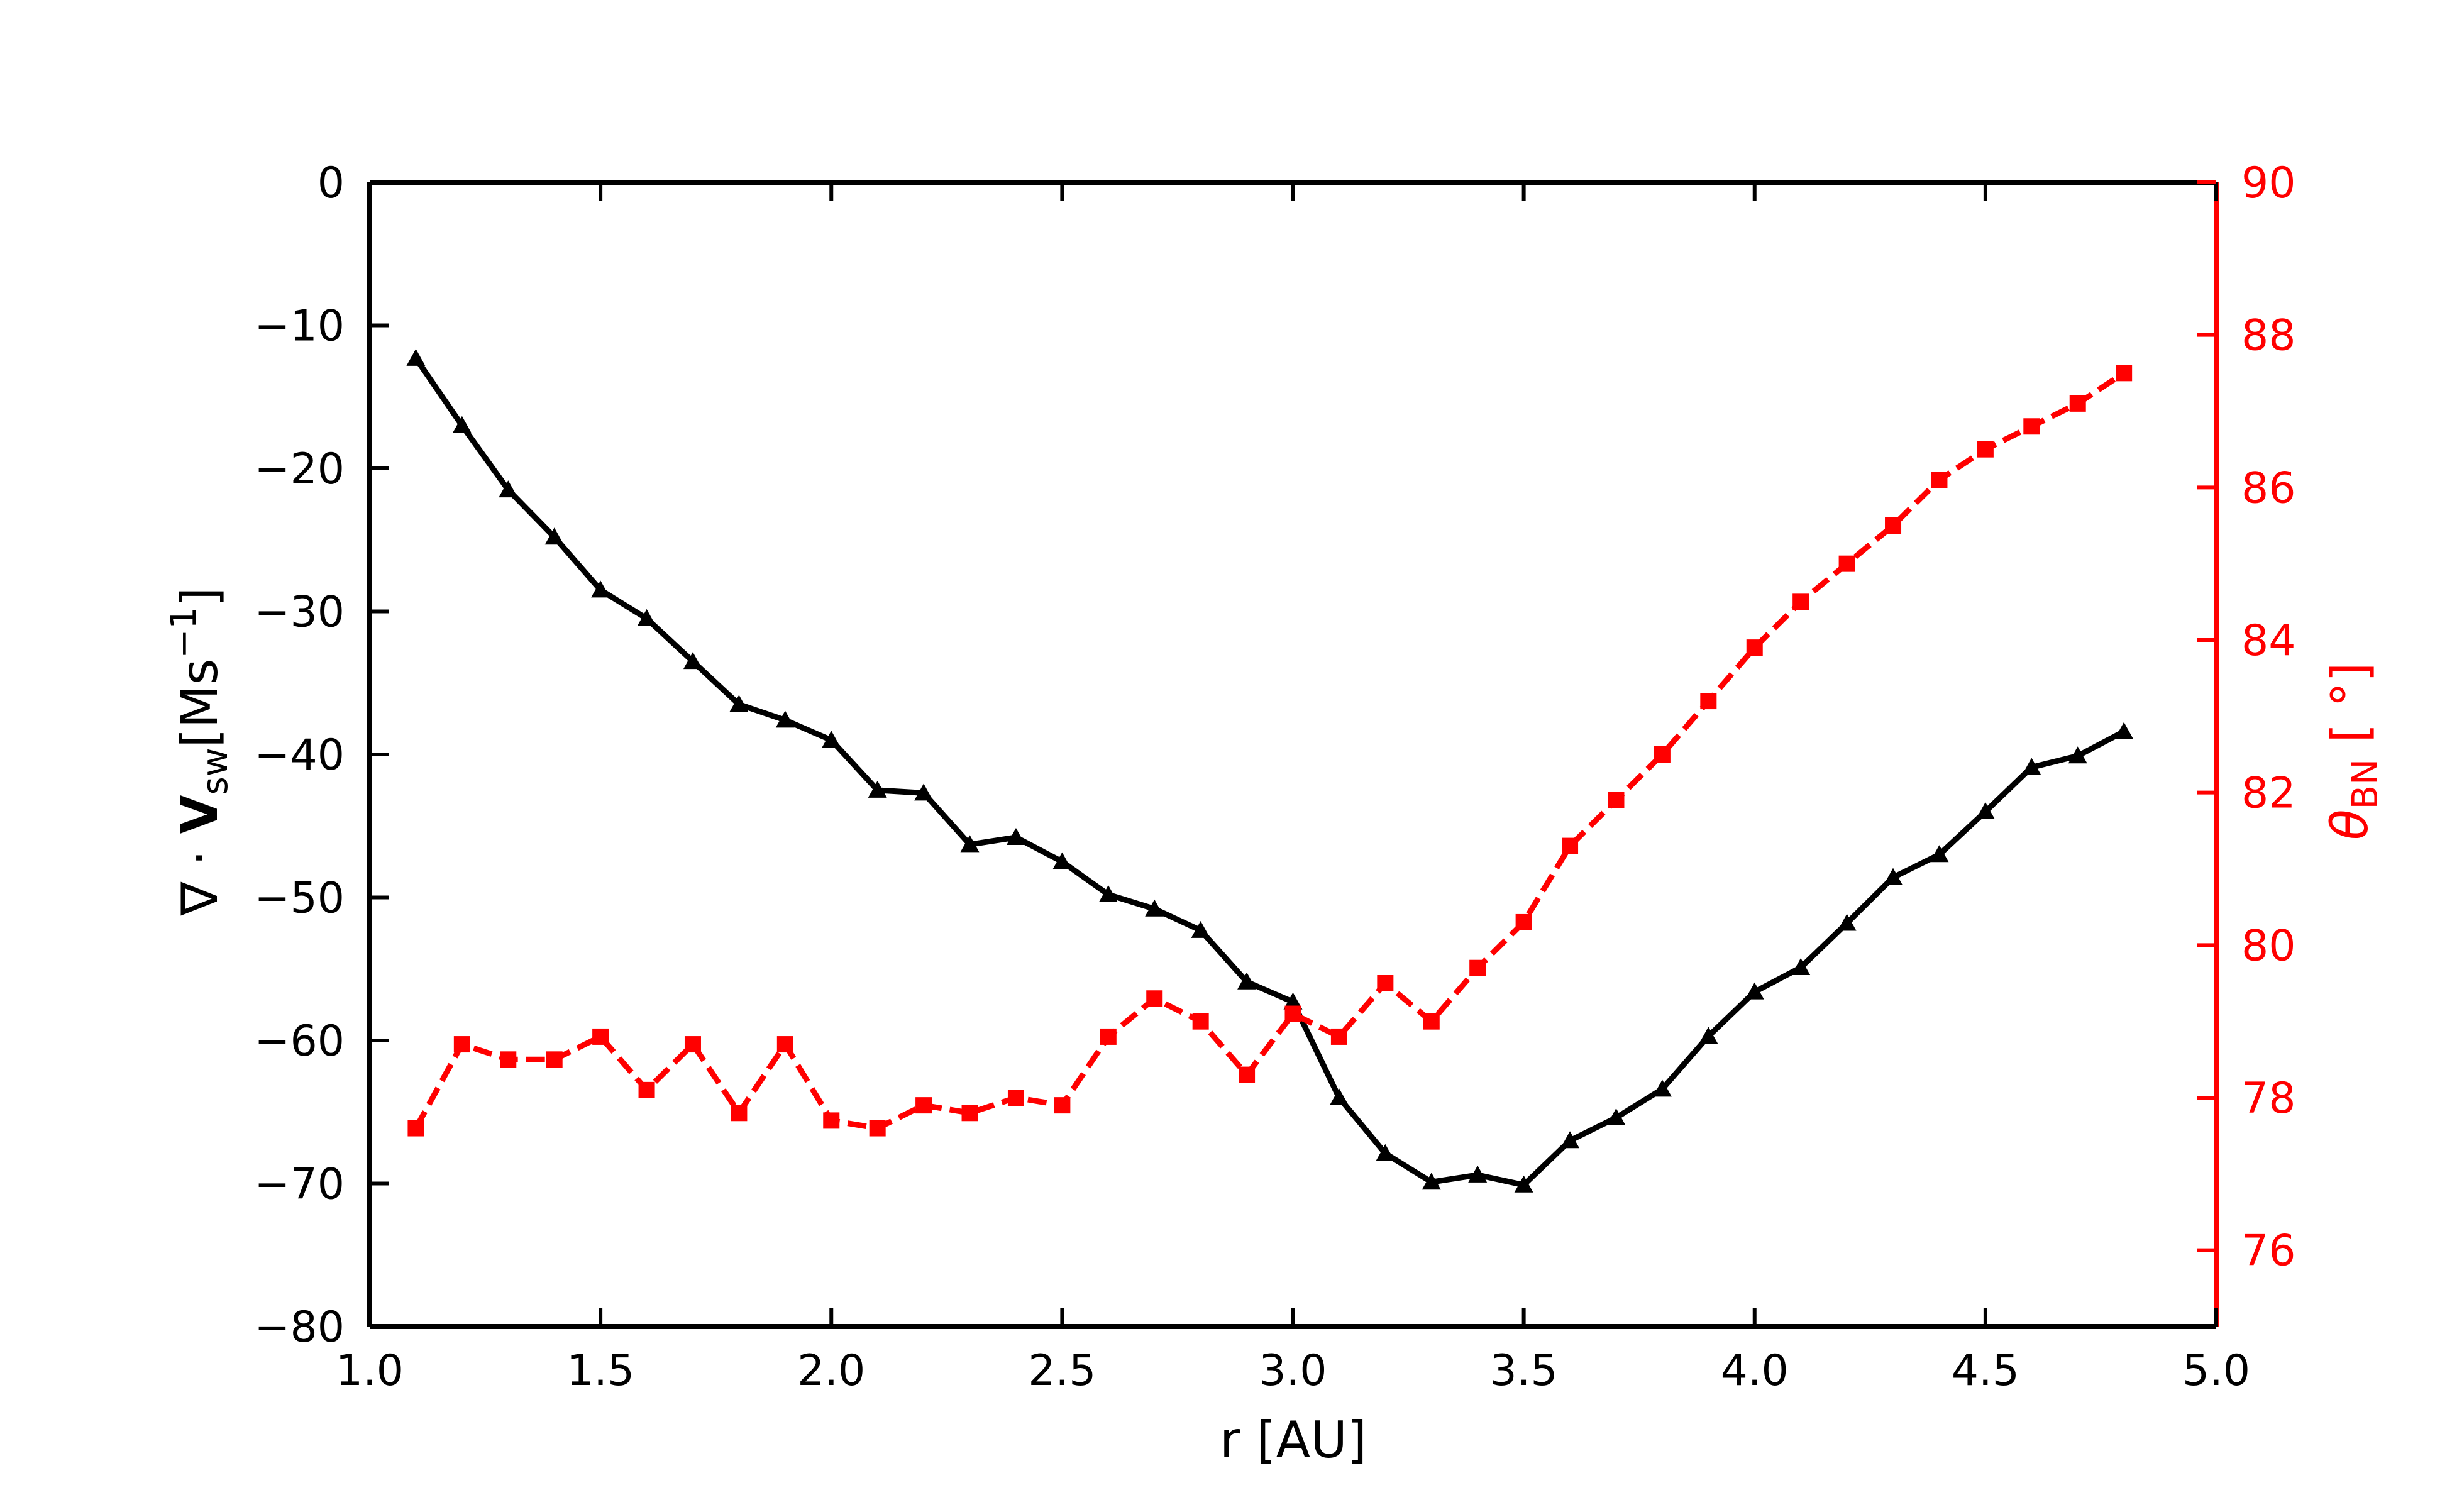  I want to click on x-tick-label: 1.5, so click(600, 1371).